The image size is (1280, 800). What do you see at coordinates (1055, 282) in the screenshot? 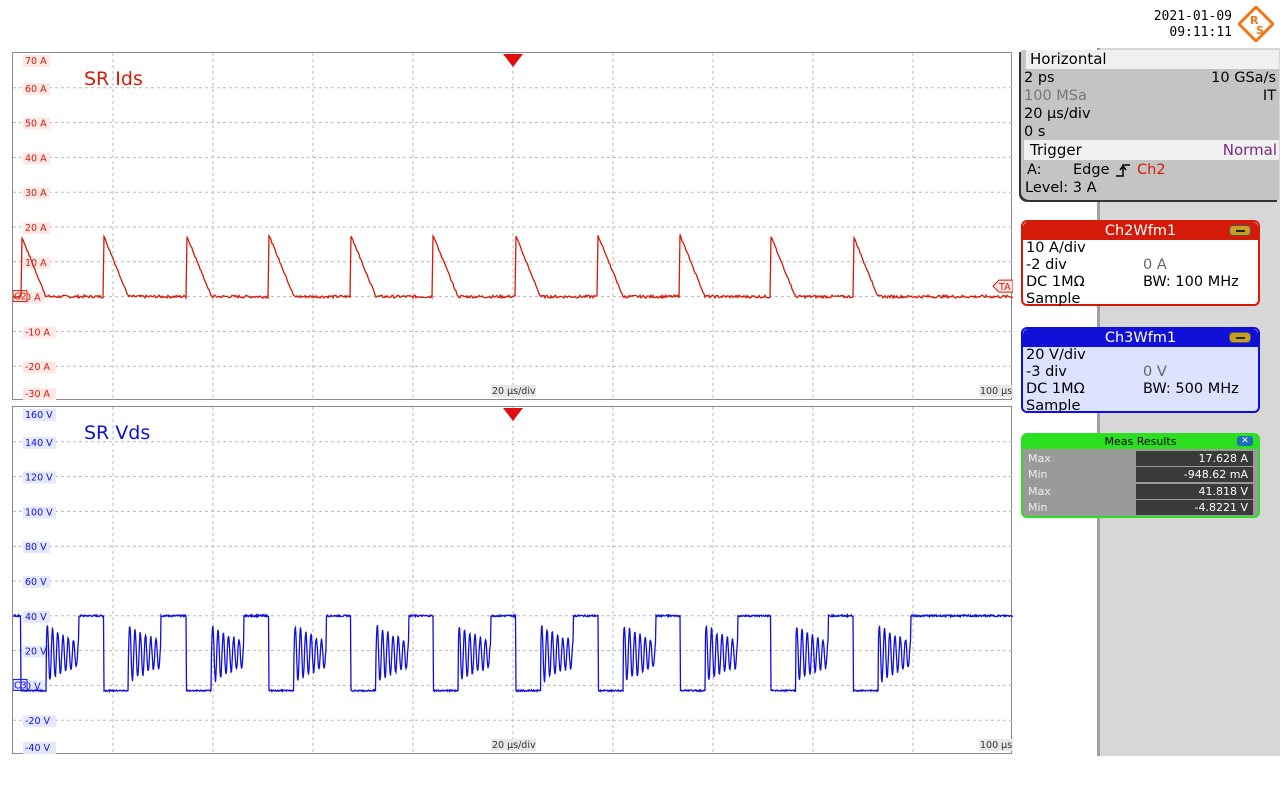
I see `ch2-coupling: DC 1MΩ` at bounding box center [1055, 282].